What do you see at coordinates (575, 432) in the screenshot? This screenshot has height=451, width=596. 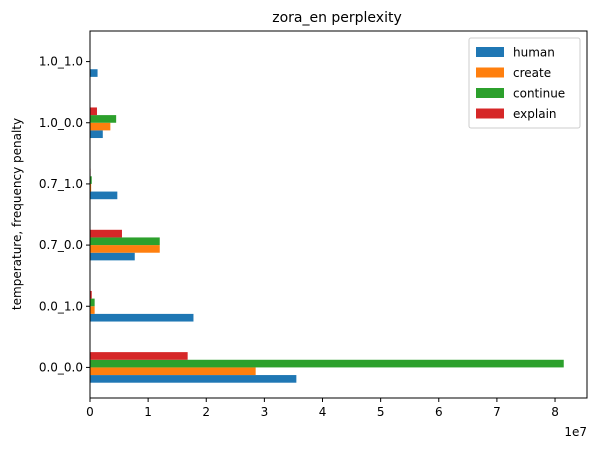 I see `x-axis-offset-label: 1e7` at bounding box center [575, 432].